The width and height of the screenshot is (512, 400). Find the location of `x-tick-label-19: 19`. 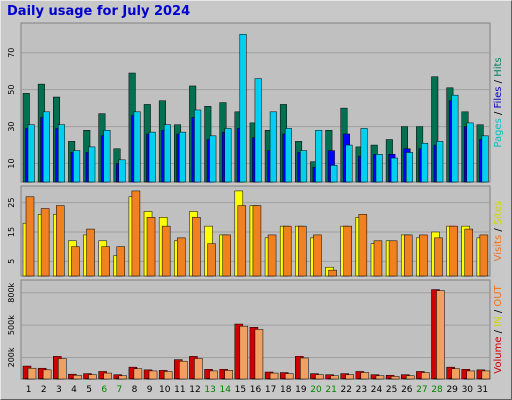

x-tick-label-19: 19 is located at coordinates (301, 390).